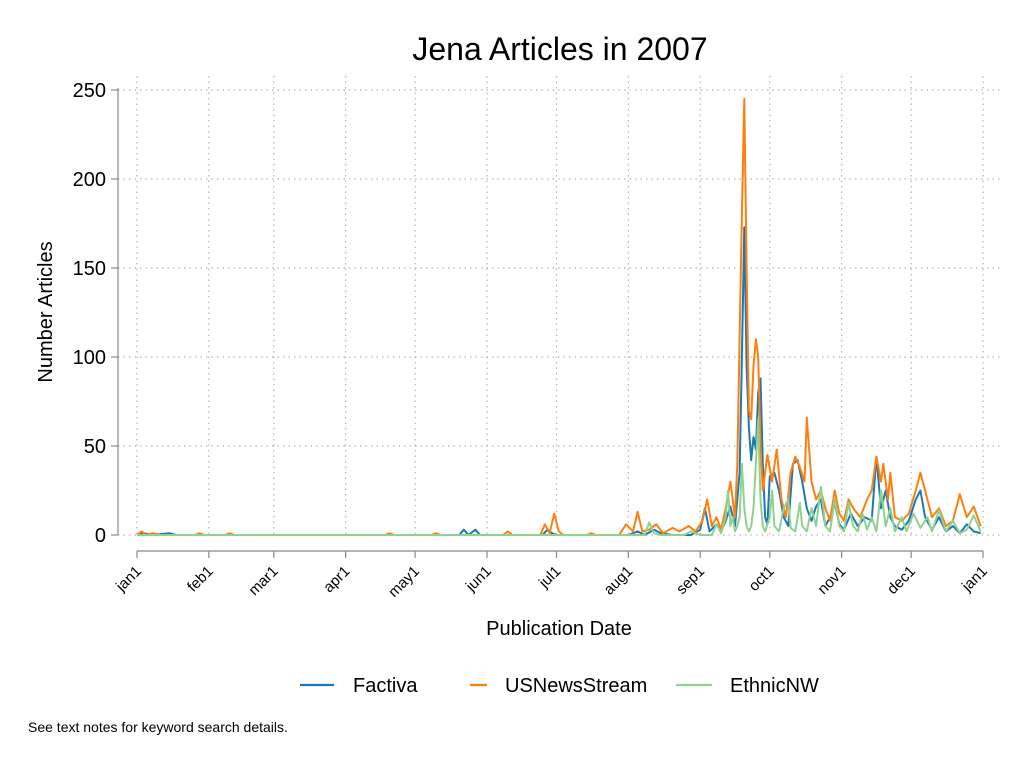 The image size is (1024, 768). I want to click on x-tick-label: sep1, so click(690, 580).